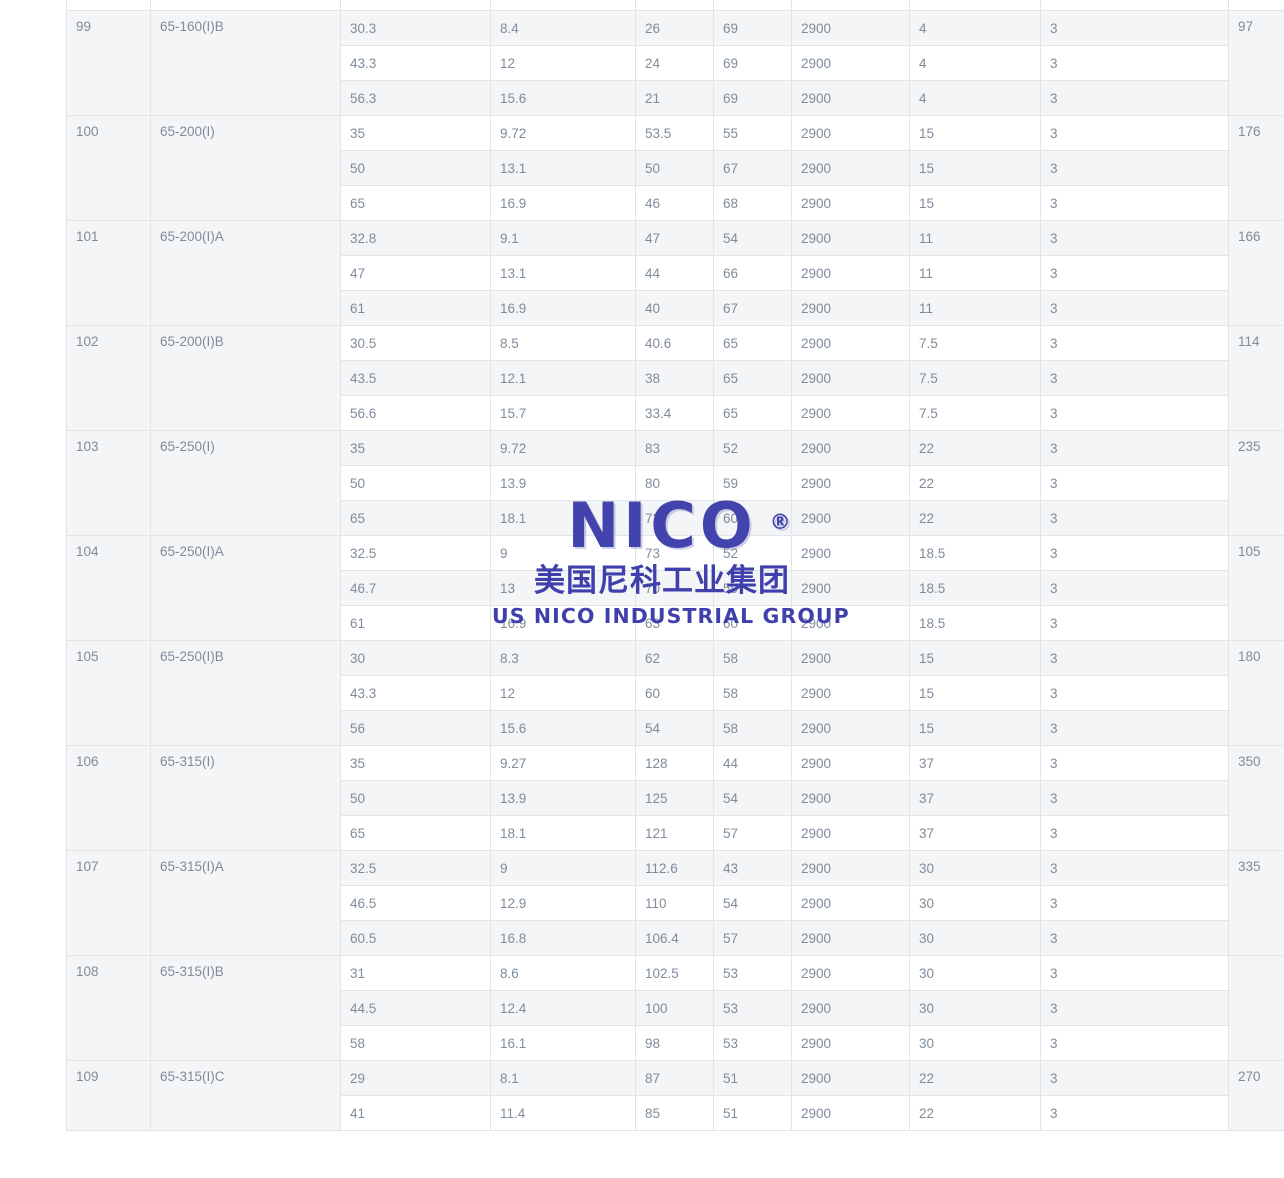 This screenshot has height=1178, width=1284. I want to click on cell-efficiency: 53, so click(752, 1043).